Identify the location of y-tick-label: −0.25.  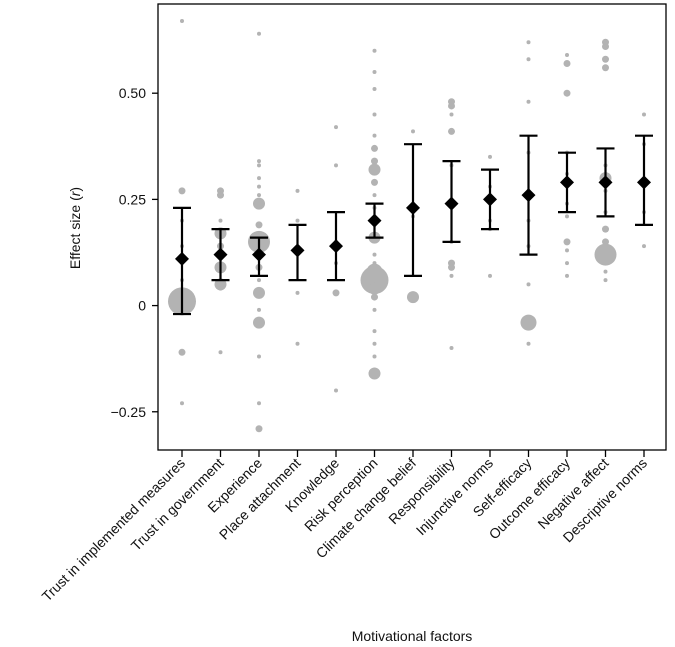
(129, 412).